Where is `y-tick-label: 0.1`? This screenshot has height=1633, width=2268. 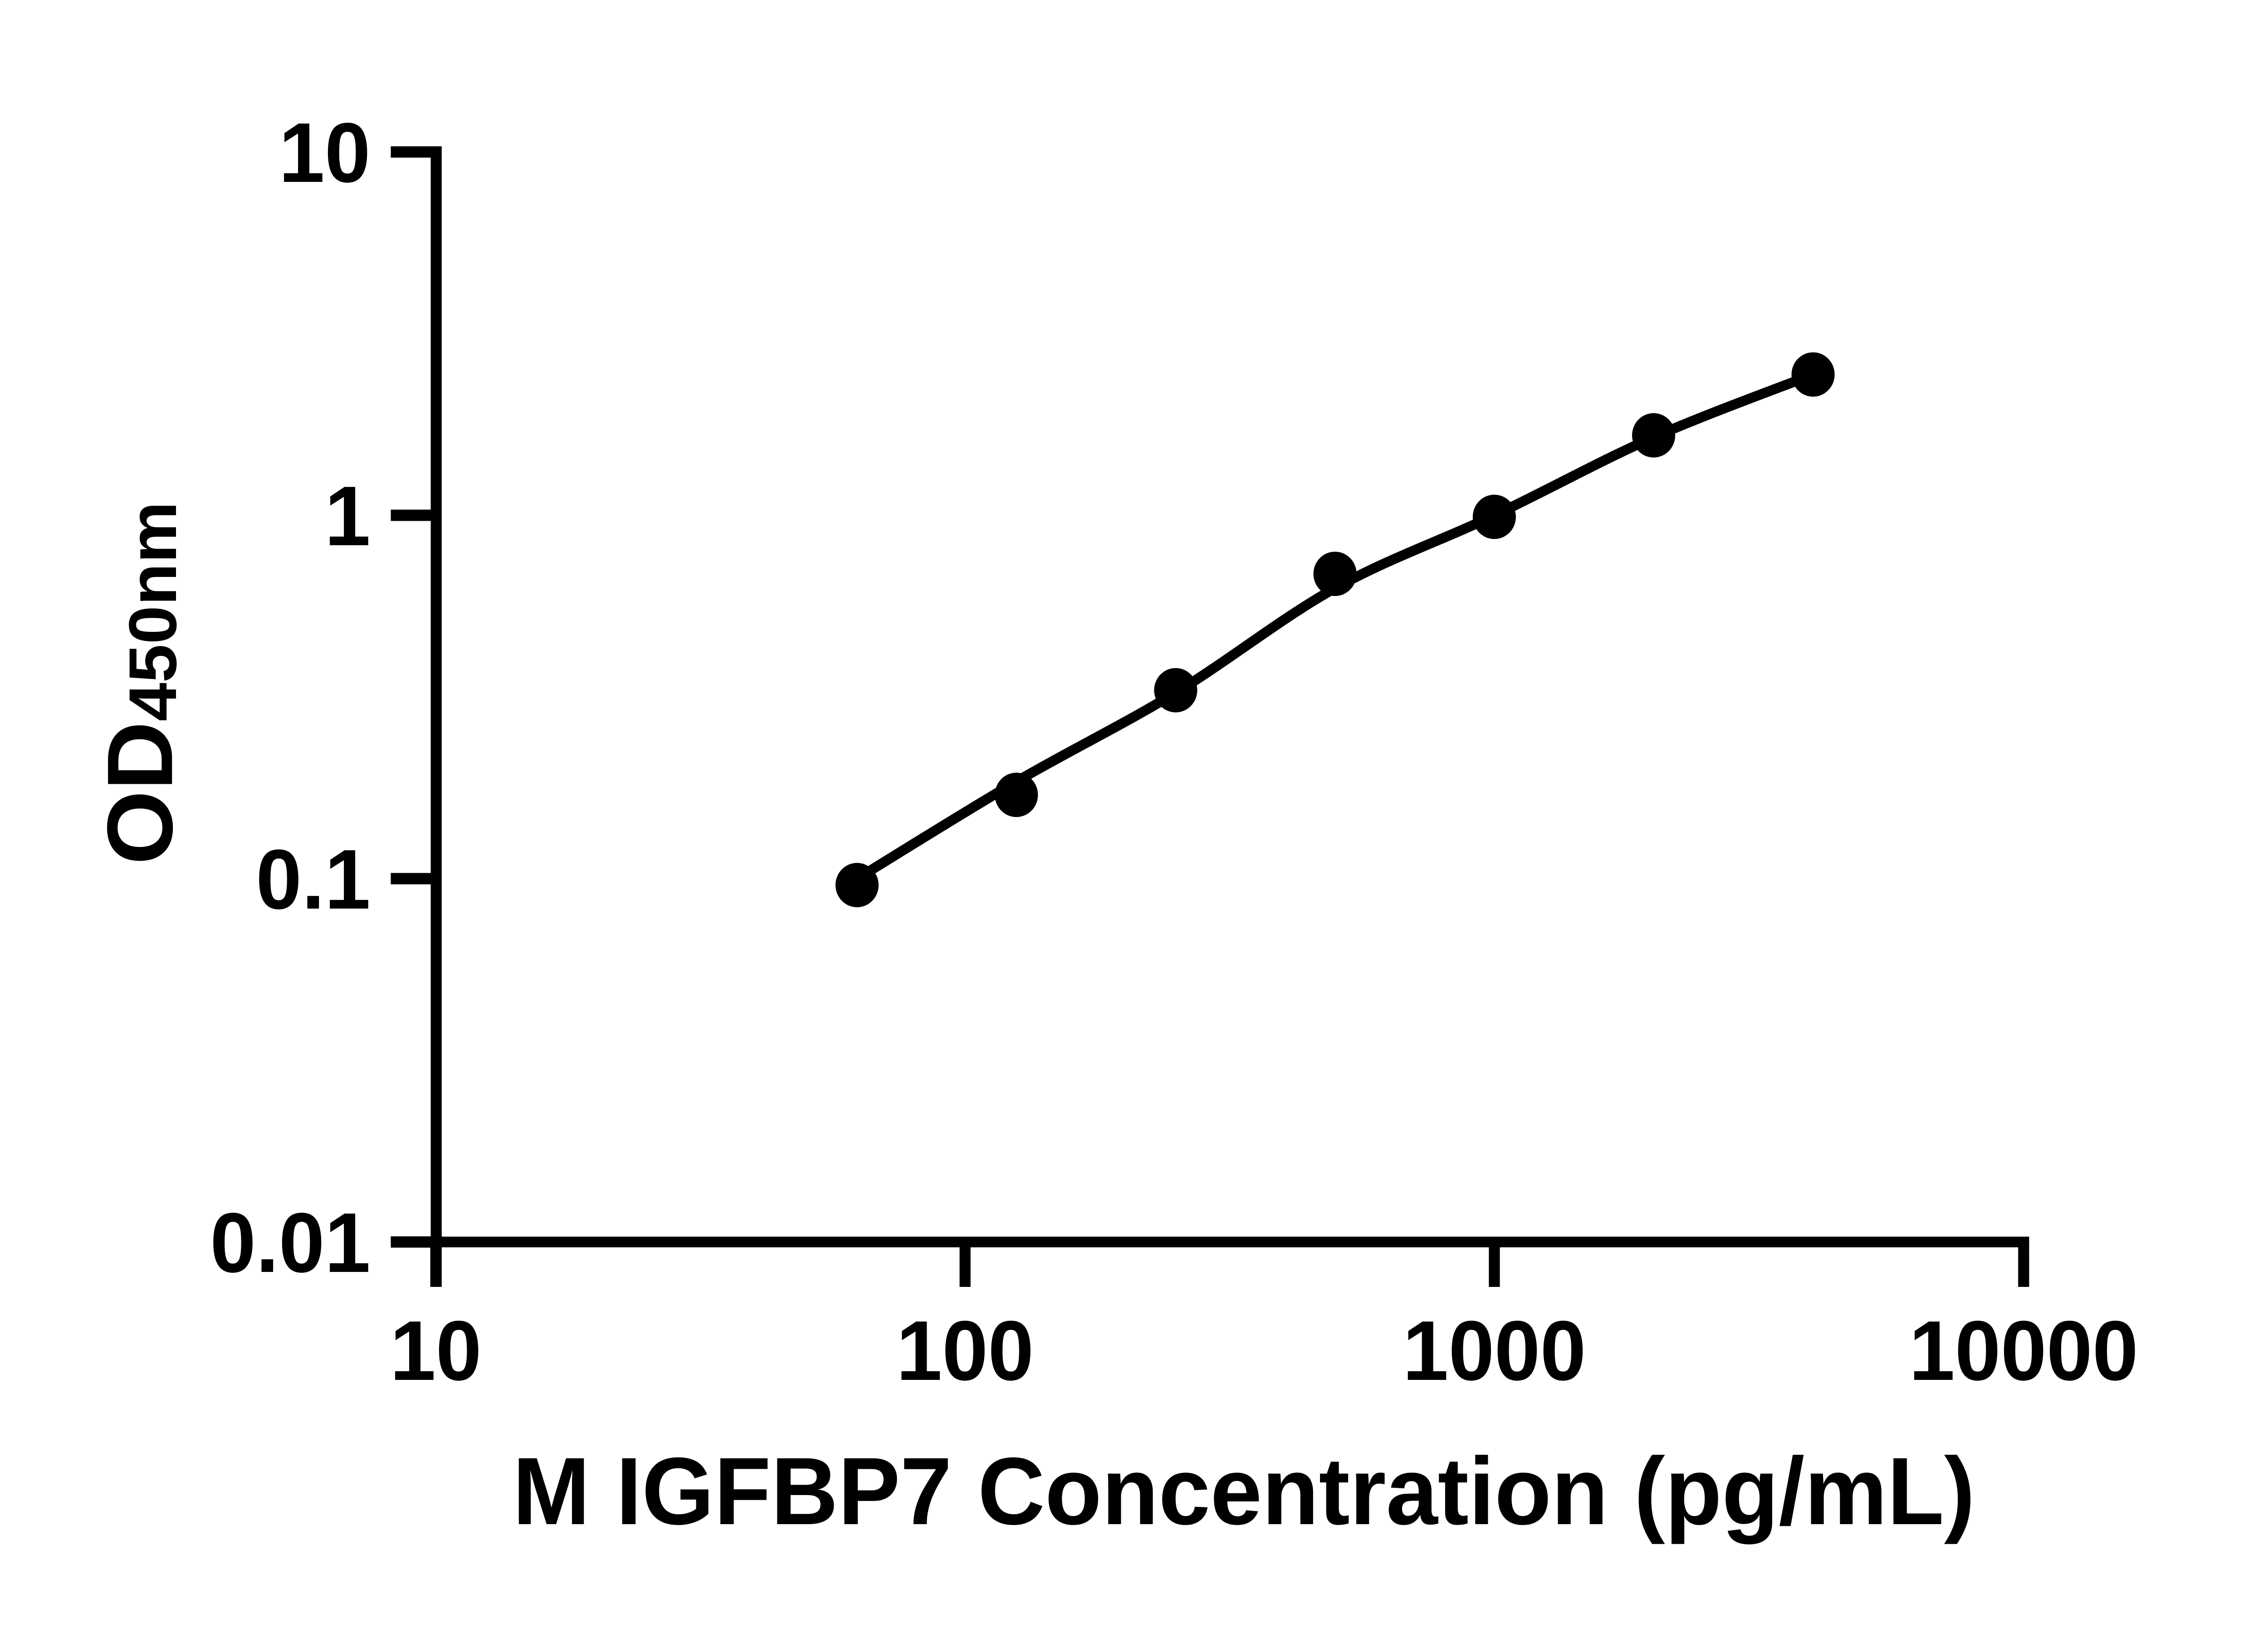
y-tick-label: 0.1 is located at coordinates (313, 879).